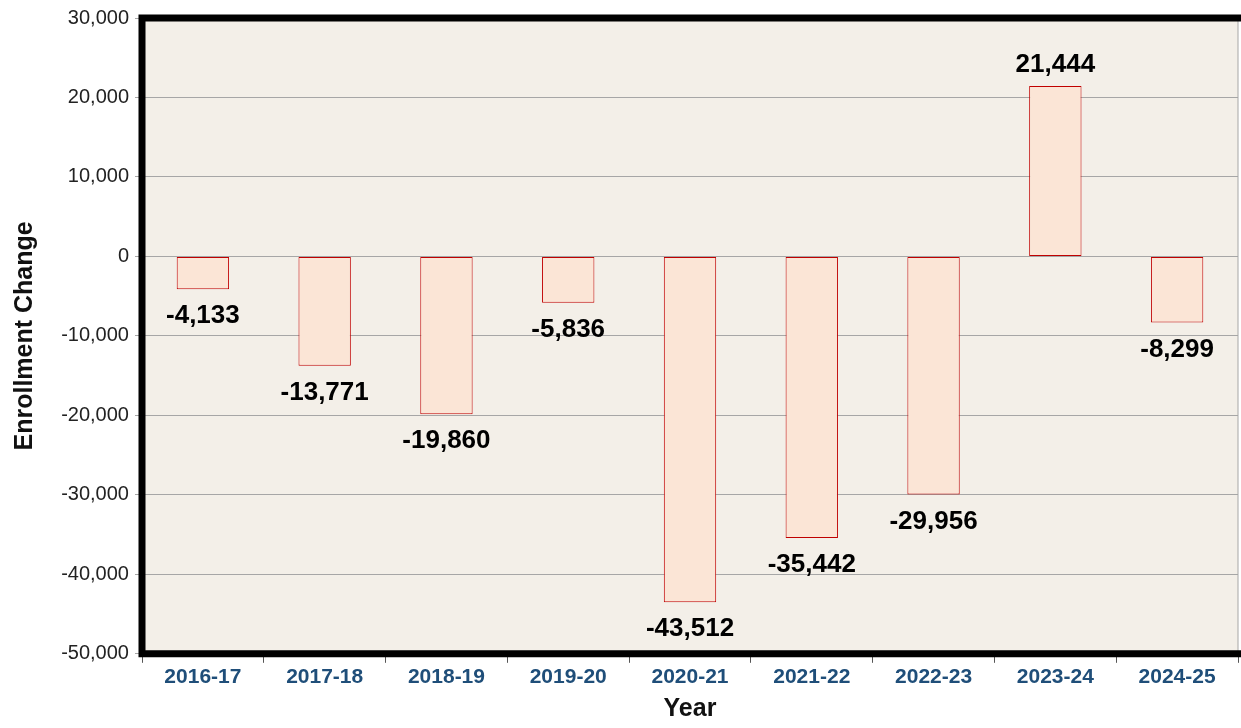 The width and height of the screenshot is (1241, 728). What do you see at coordinates (324, 391) in the screenshot?
I see `data-label: -13,771` at bounding box center [324, 391].